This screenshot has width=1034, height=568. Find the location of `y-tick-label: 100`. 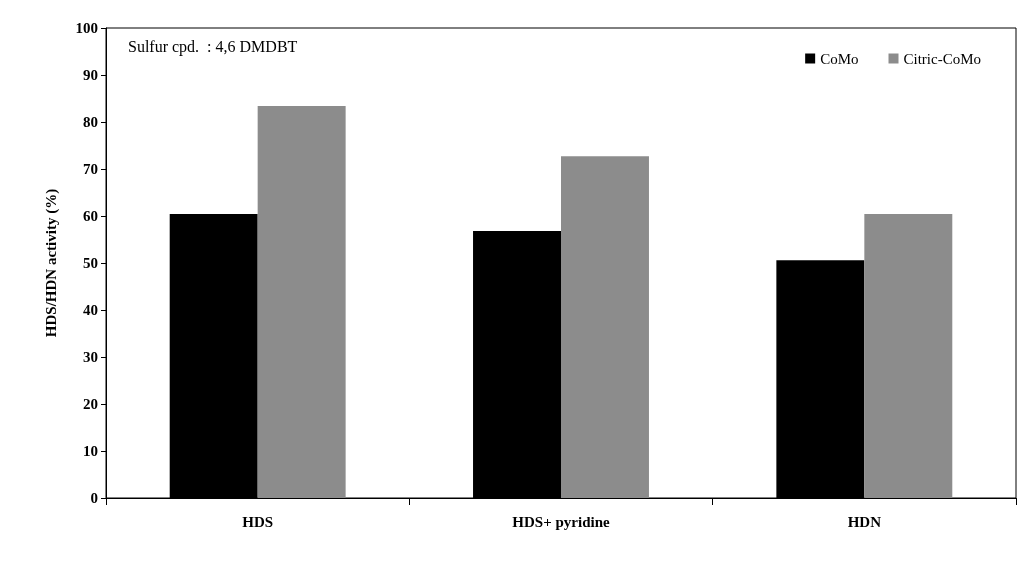

y-tick-label: 100 is located at coordinates (86, 28).